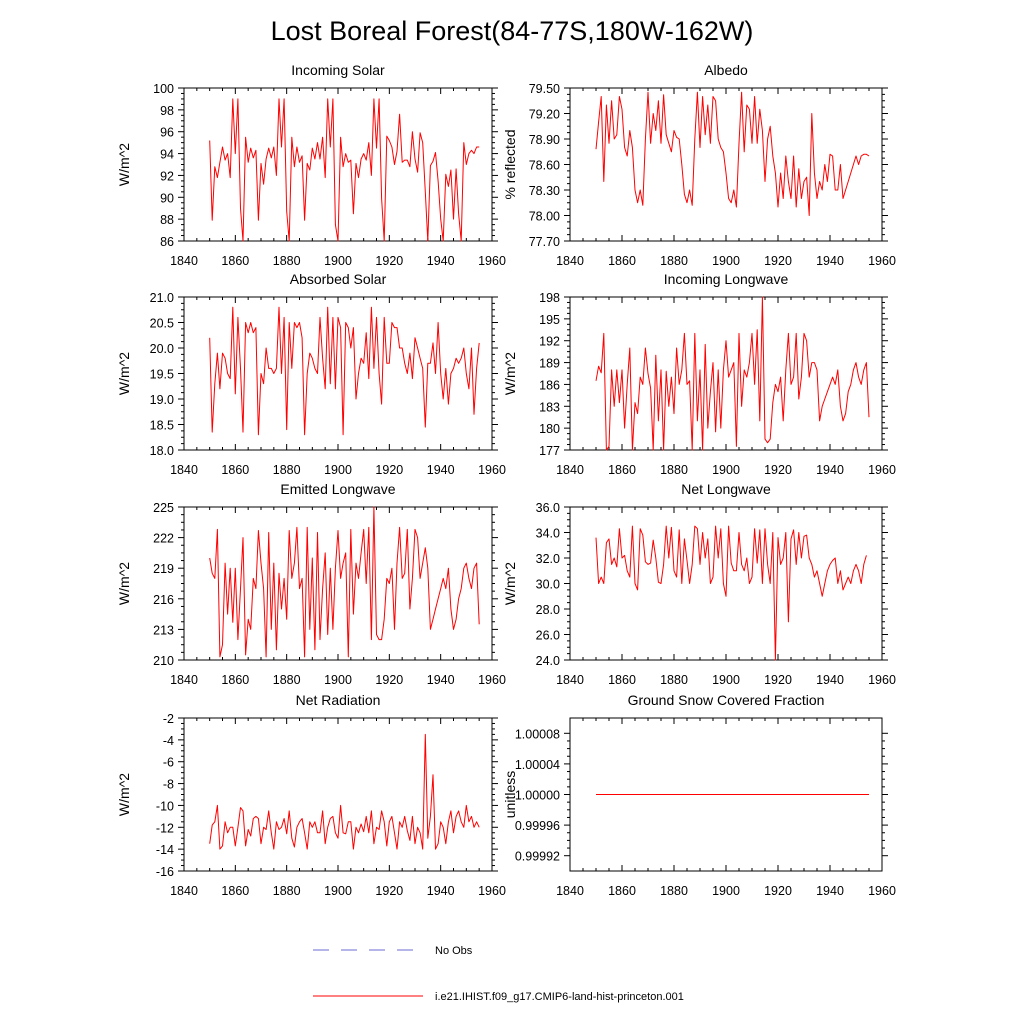 This screenshot has height=1024, width=1024. I want to click on y-tick-label: 1.00004, so click(537, 765).